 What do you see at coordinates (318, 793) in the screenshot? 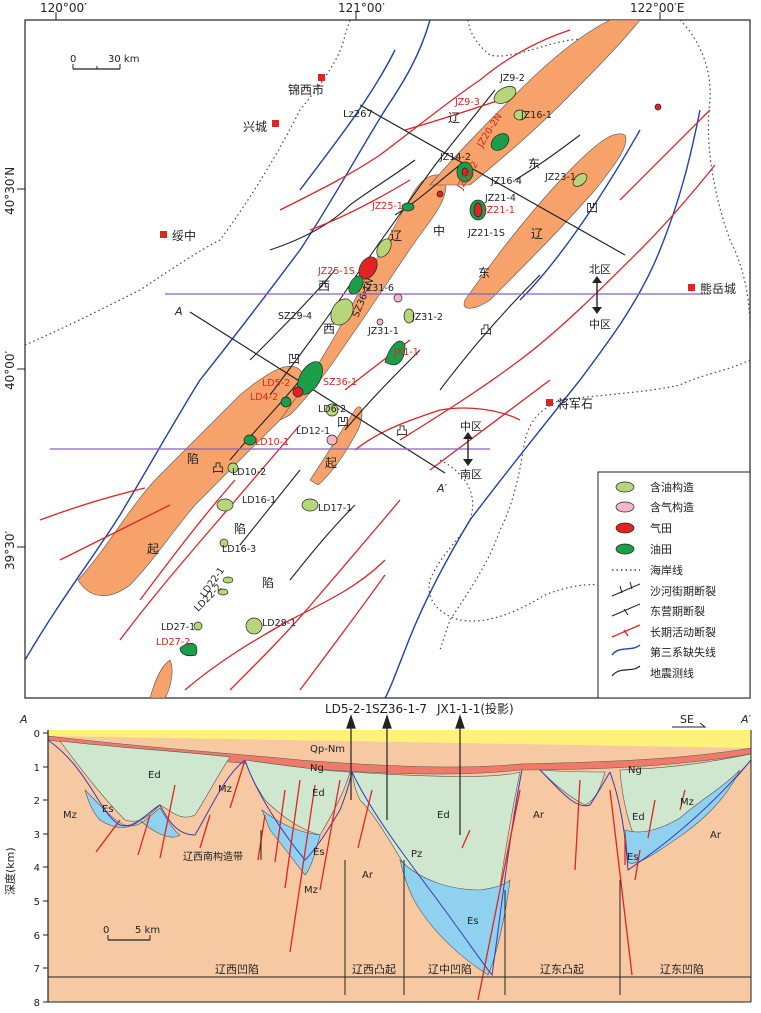
I see `label-ed-2: Ed` at bounding box center [318, 793].